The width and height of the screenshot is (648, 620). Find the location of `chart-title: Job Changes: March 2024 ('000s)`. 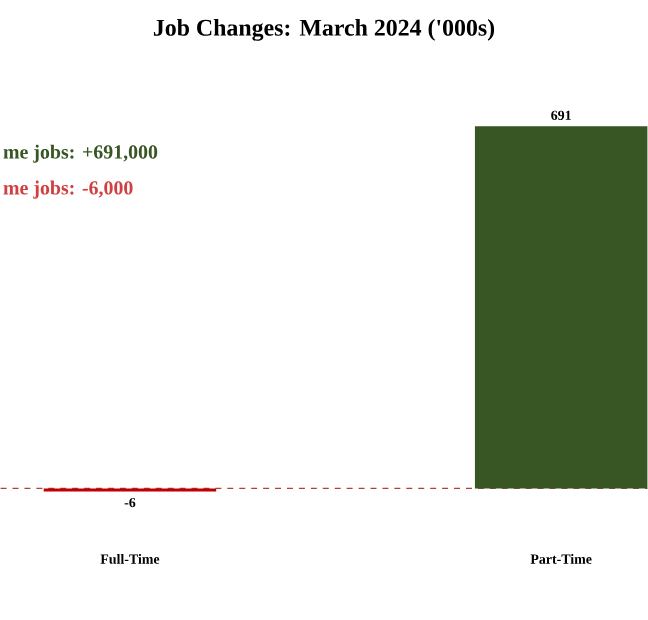

chart-title: Job Changes: March 2024 ('000s) is located at coordinates (324, 29).